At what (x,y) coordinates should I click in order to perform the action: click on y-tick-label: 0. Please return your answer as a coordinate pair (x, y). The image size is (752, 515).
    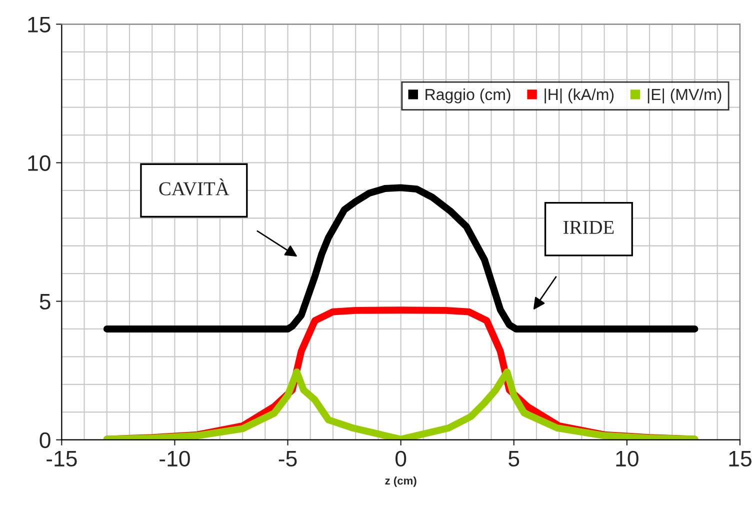
    Looking at the image, I should click on (45, 440).